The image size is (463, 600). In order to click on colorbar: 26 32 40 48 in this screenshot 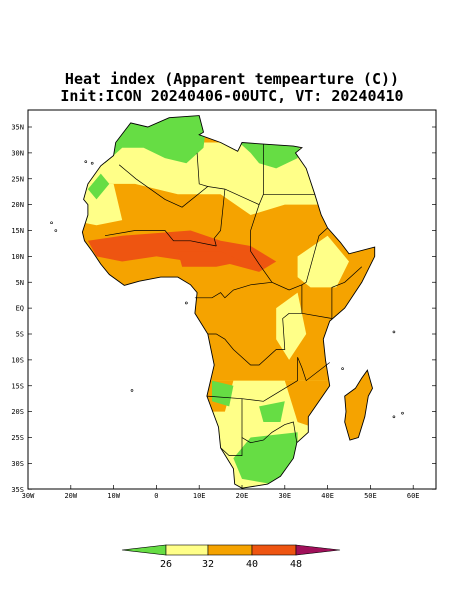, I will do `click(231, 557)`.